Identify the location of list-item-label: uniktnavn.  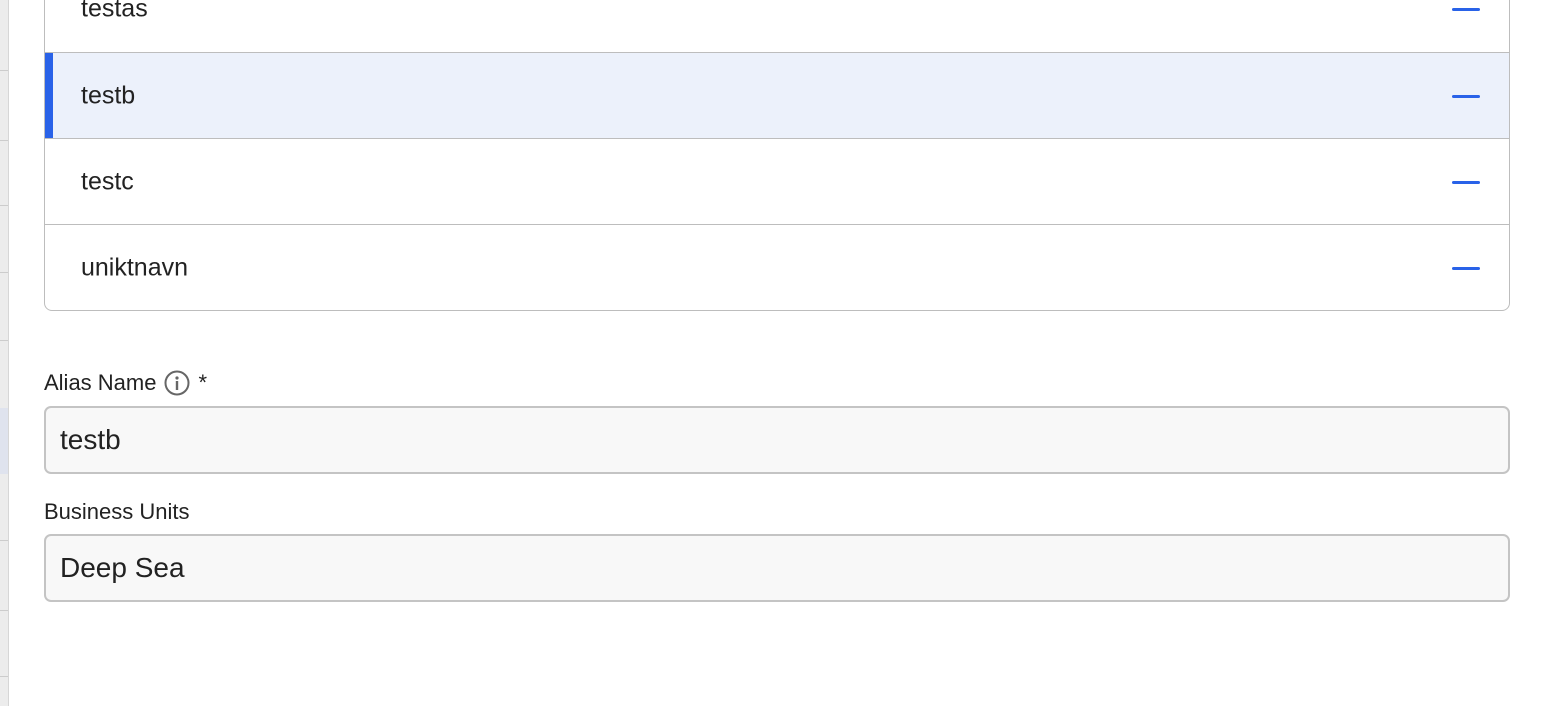
(135, 267).